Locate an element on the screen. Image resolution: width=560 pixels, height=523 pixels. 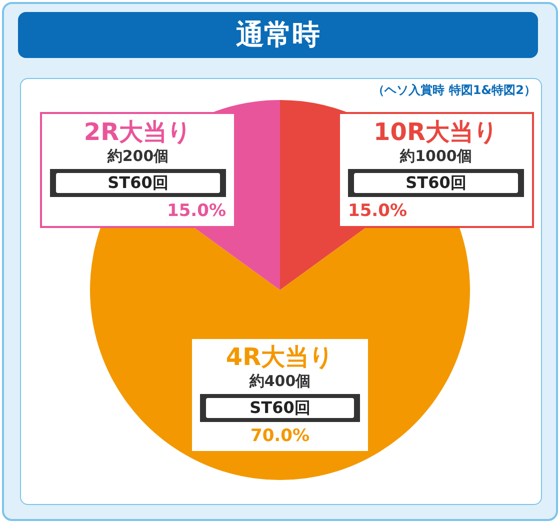
chart-subtitle: （ヘソ入賞時 特図1&特図2） is located at coordinates (454, 90).